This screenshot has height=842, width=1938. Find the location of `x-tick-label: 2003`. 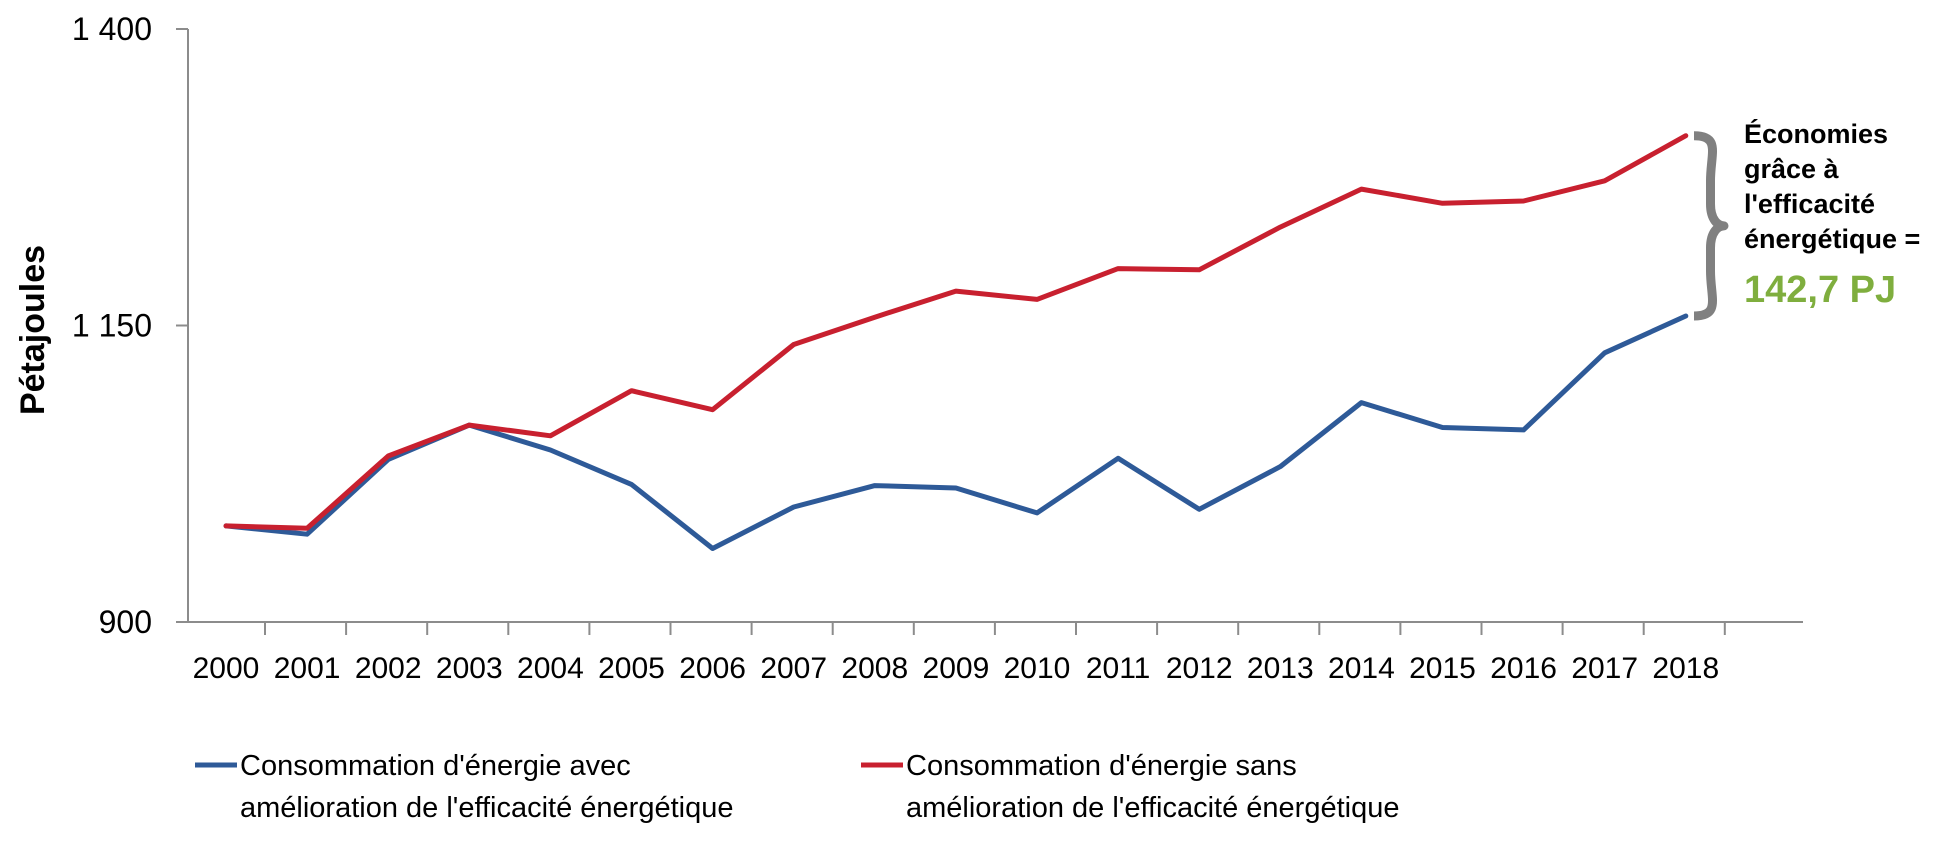

x-tick-label: 2003 is located at coordinates (469, 668).